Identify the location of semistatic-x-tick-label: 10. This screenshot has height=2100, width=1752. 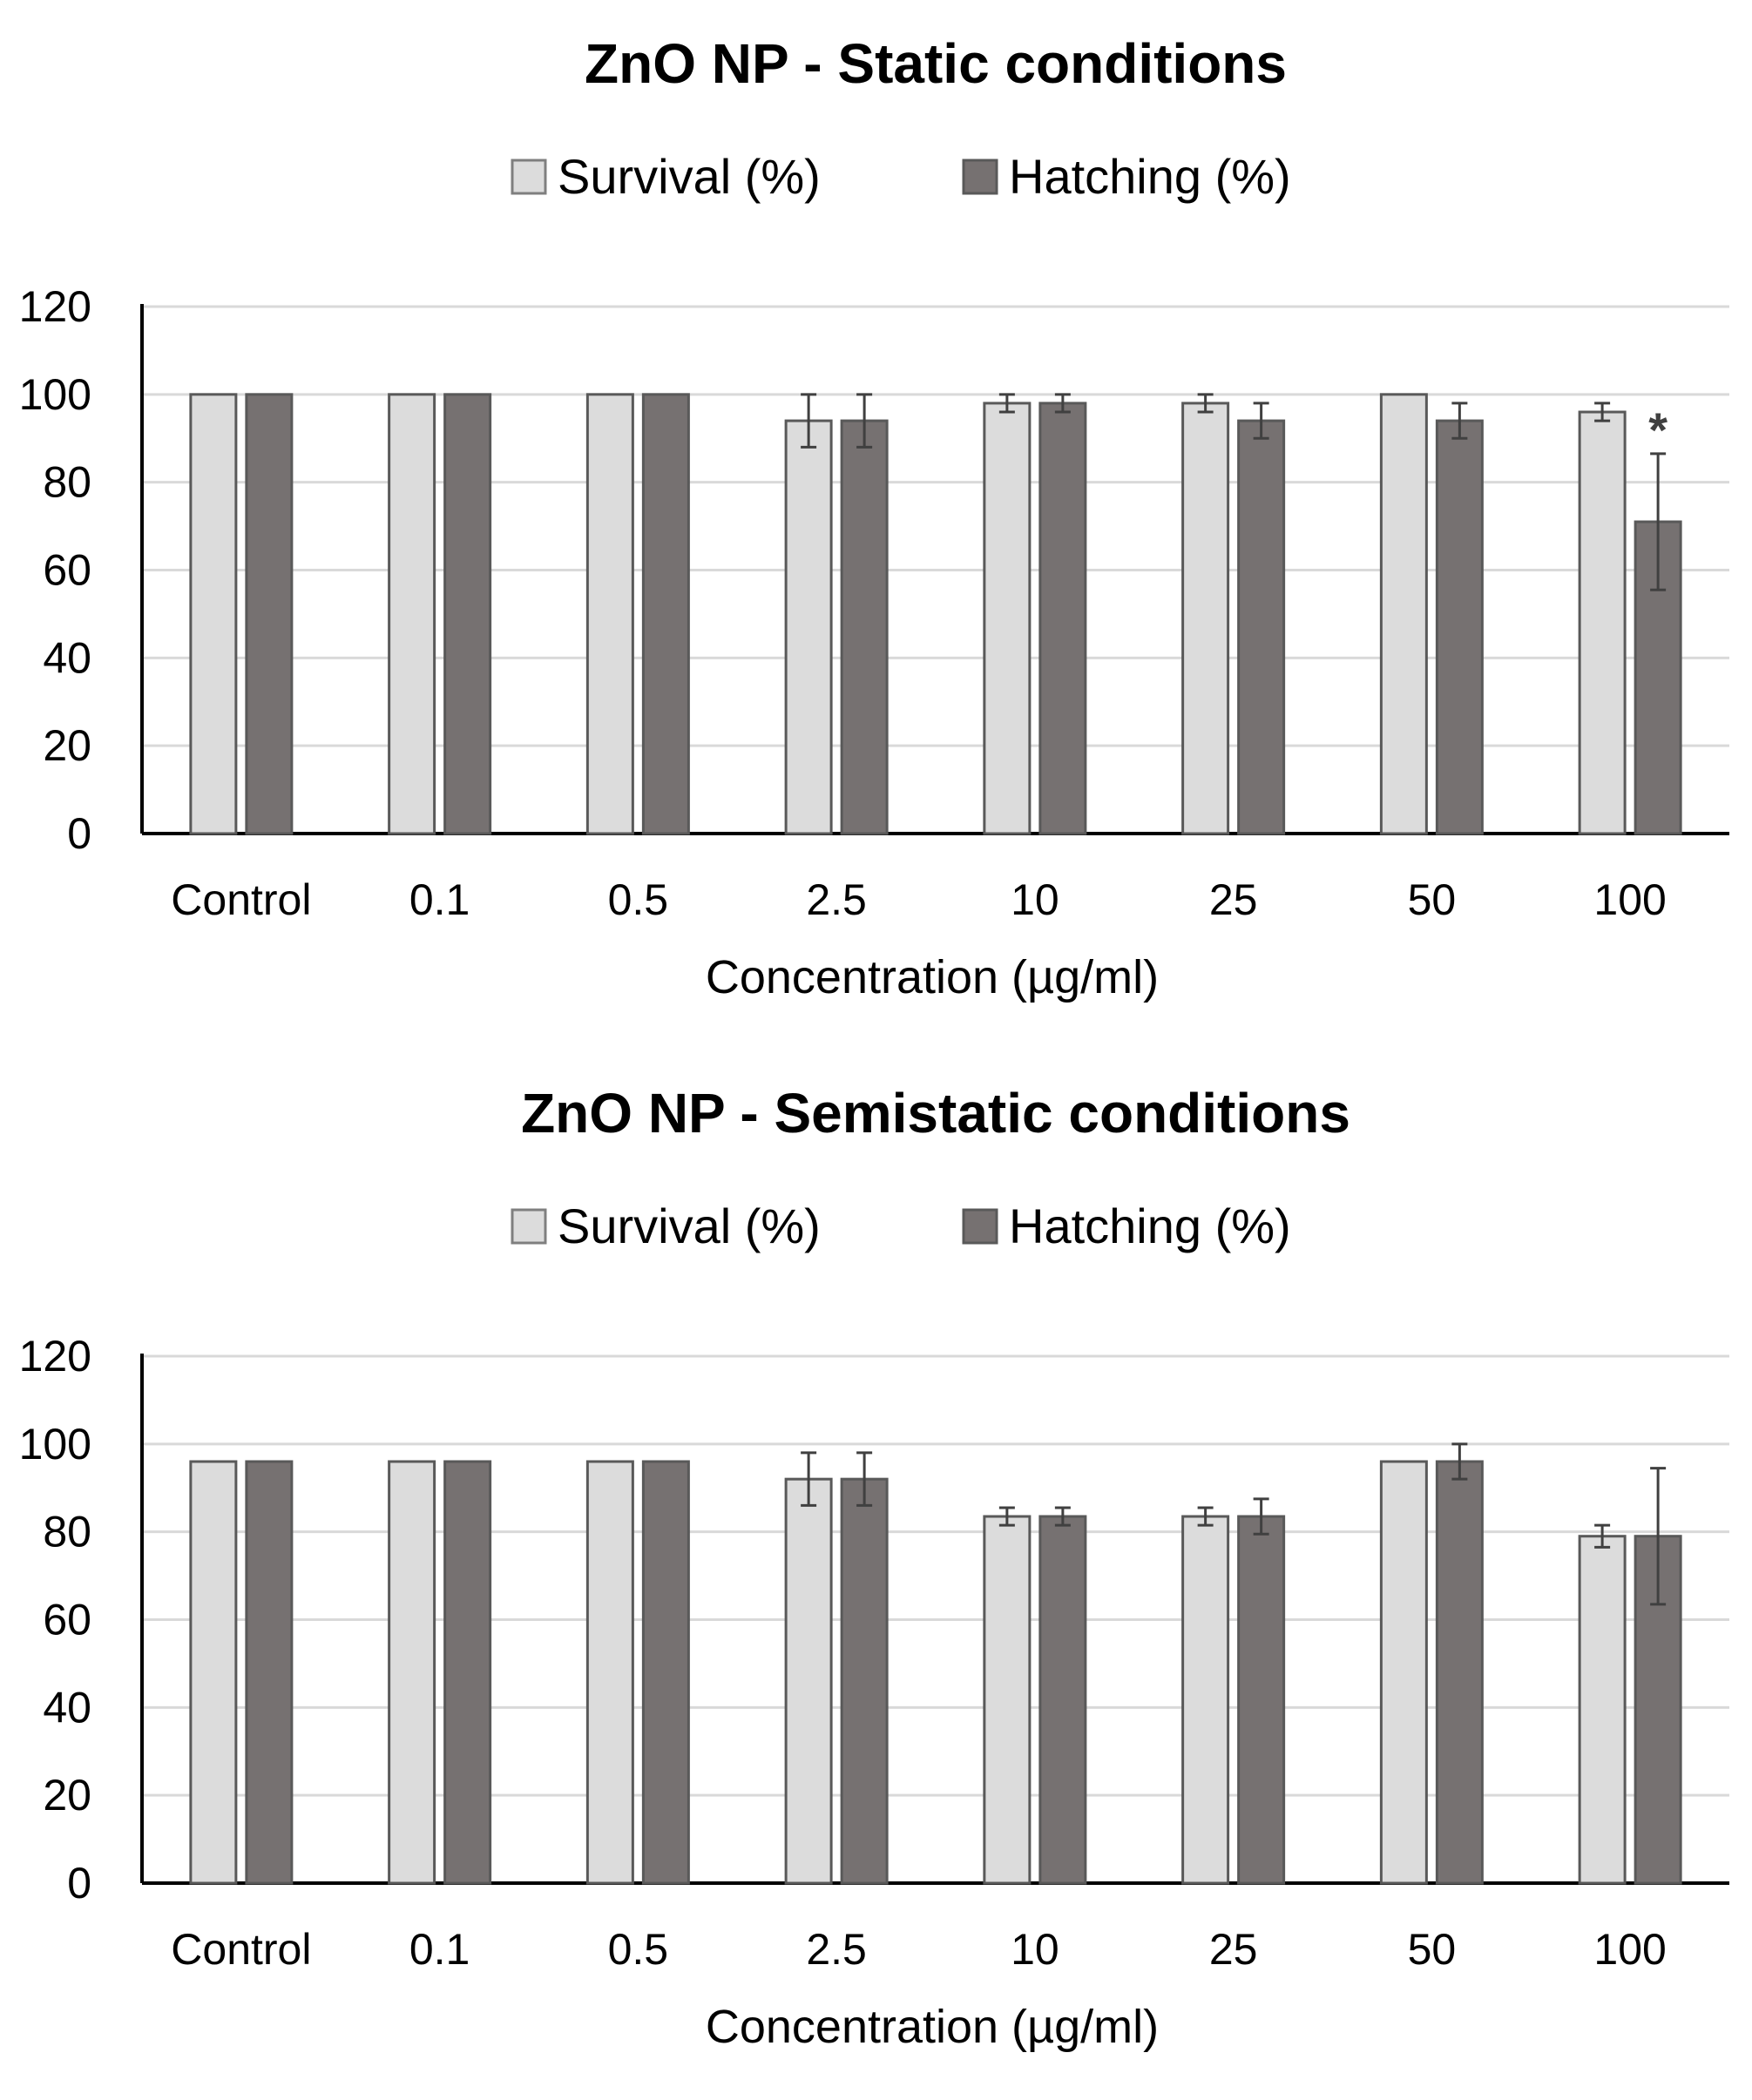
(1035, 1949).